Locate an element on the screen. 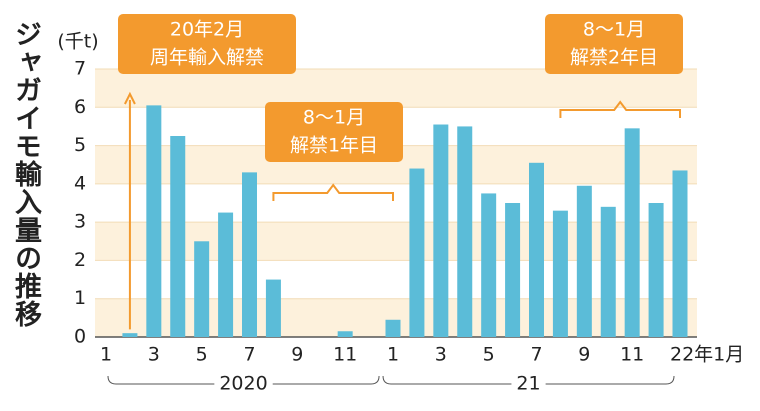 The width and height of the screenshot is (760, 411). y-tick-label: 6 is located at coordinates (80, 107).